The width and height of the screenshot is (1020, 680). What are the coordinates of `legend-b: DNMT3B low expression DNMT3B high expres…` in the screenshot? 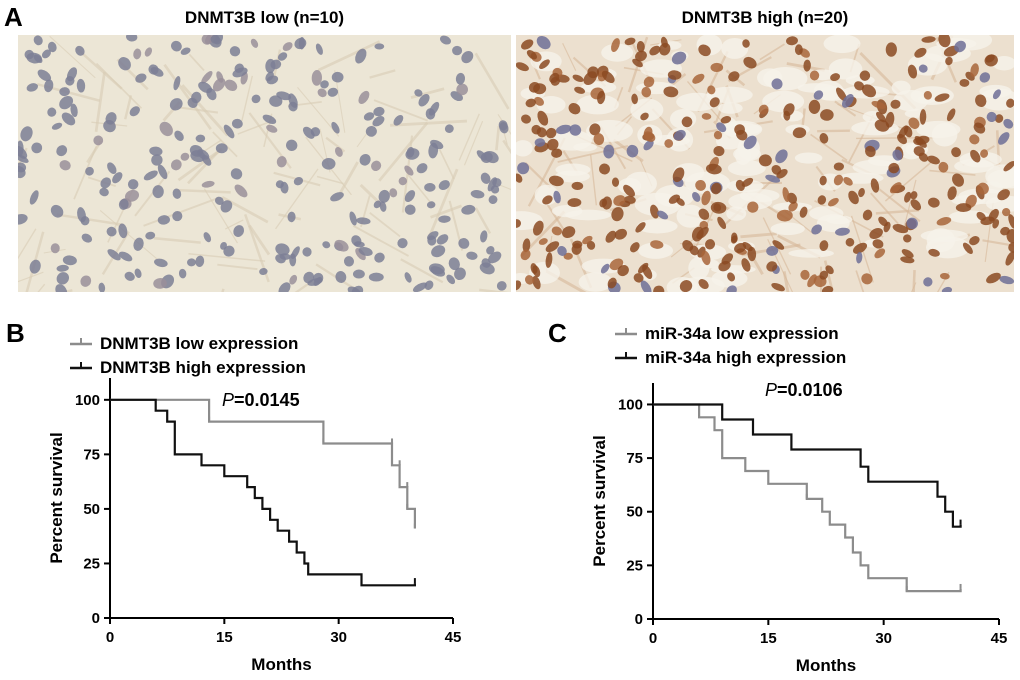 It's located at (188, 356).